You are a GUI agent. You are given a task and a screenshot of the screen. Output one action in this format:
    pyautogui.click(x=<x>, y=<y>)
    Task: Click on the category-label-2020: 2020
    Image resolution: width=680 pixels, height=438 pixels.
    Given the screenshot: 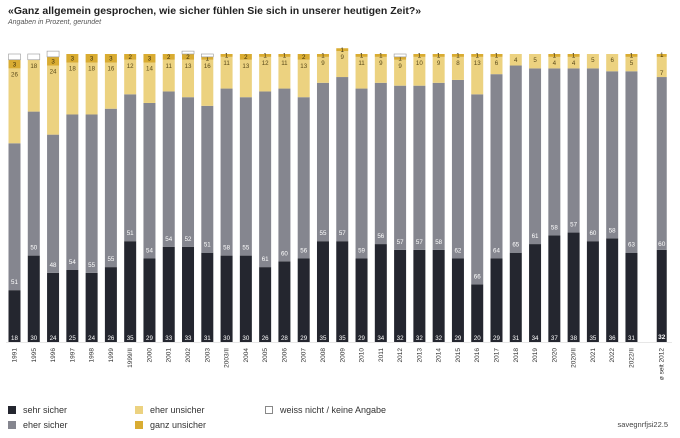 What is the action you would take?
    pyautogui.click(x=554, y=355)
    